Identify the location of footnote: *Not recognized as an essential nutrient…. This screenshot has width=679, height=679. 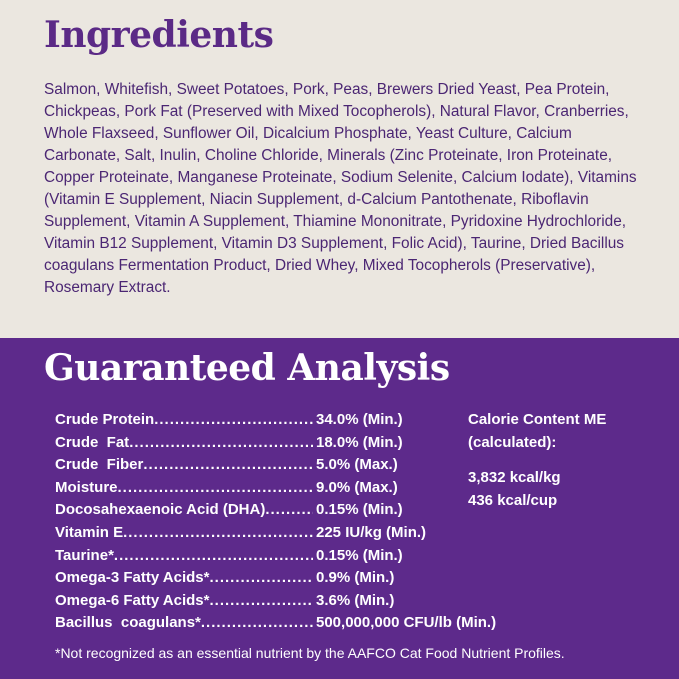
(310, 653).